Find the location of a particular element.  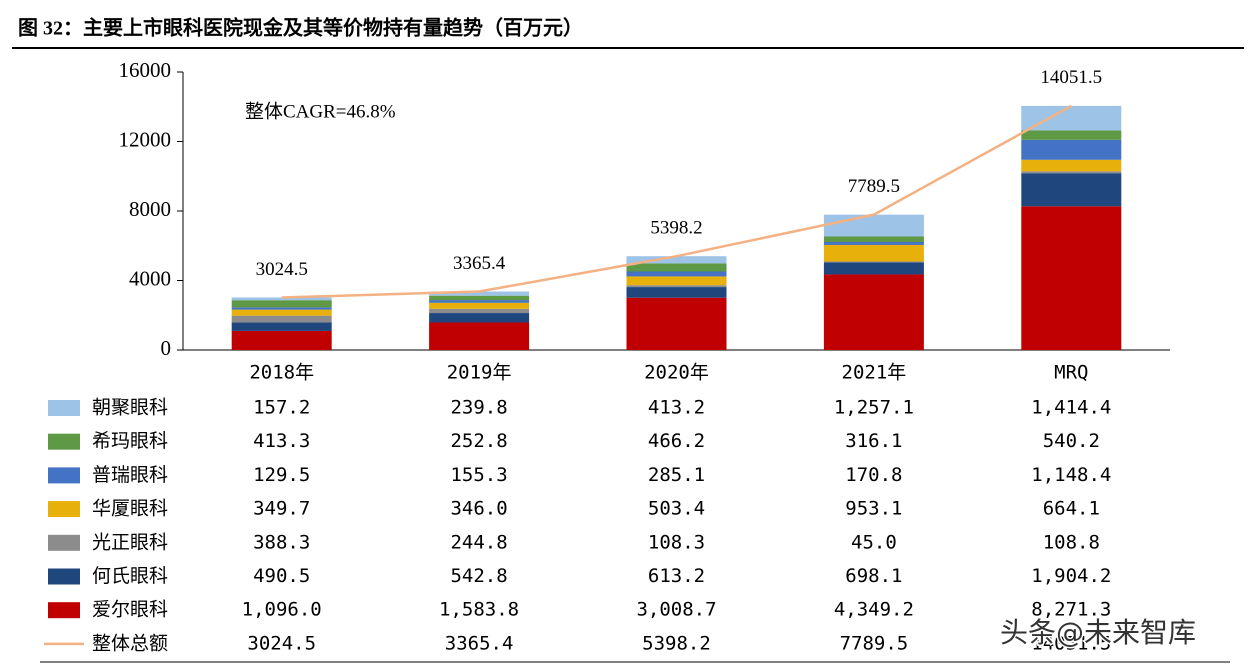

legend-label: 何氏眼科 is located at coordinates (130, 576).